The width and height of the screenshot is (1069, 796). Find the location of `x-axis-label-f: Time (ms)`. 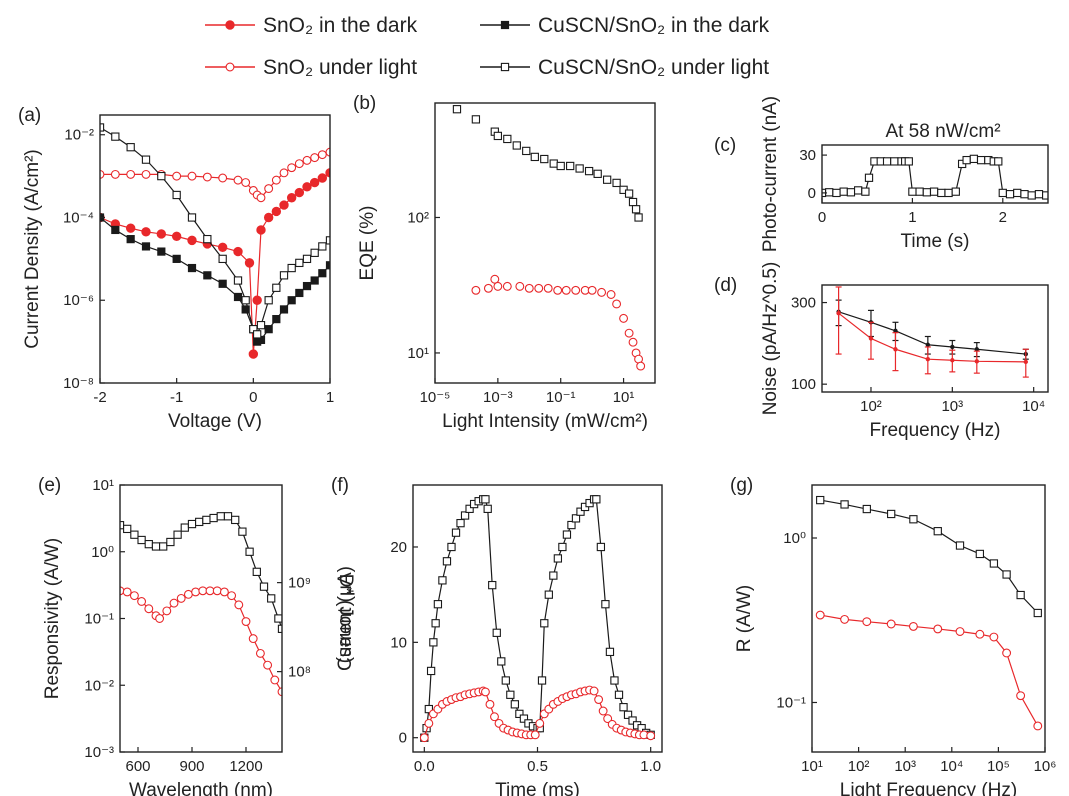

x-axis-label-f: Time (ms) is located at coordinates (537, 788).